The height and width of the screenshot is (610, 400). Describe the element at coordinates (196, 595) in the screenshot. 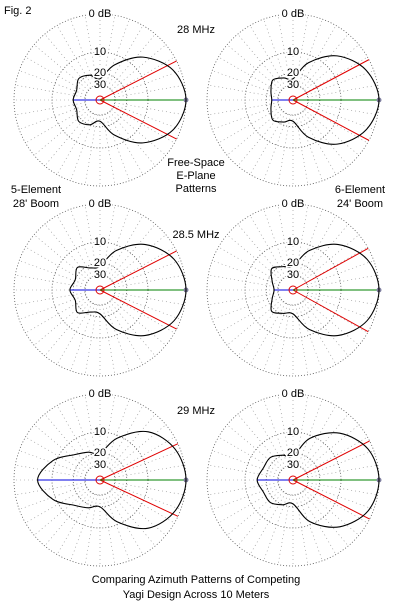

I see `caption: Yagi Design Across 10 Meters` at that location.